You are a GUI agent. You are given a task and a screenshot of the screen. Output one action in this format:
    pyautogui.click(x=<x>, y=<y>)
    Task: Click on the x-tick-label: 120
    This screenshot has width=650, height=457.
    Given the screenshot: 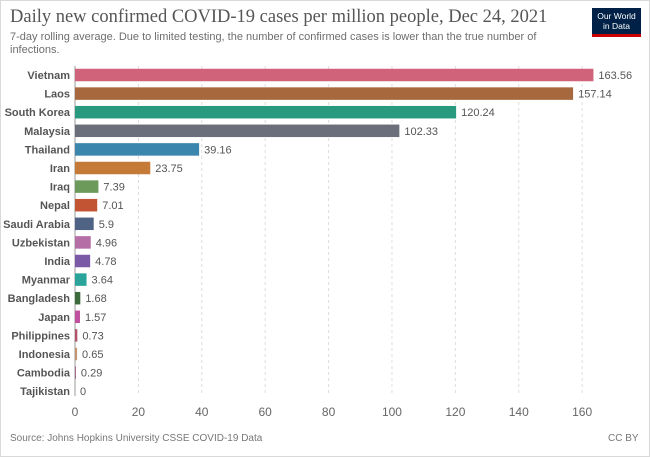 What is the action you would take?
    pyautogui.click(x=455, y=412)
    